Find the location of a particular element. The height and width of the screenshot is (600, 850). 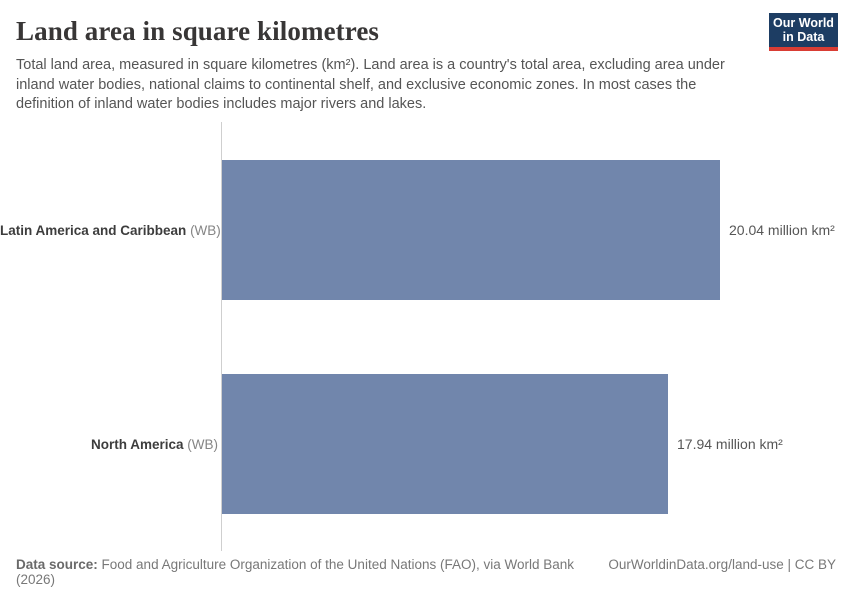

owid-logo-line1: Our World is located at coordinates (803, 23).